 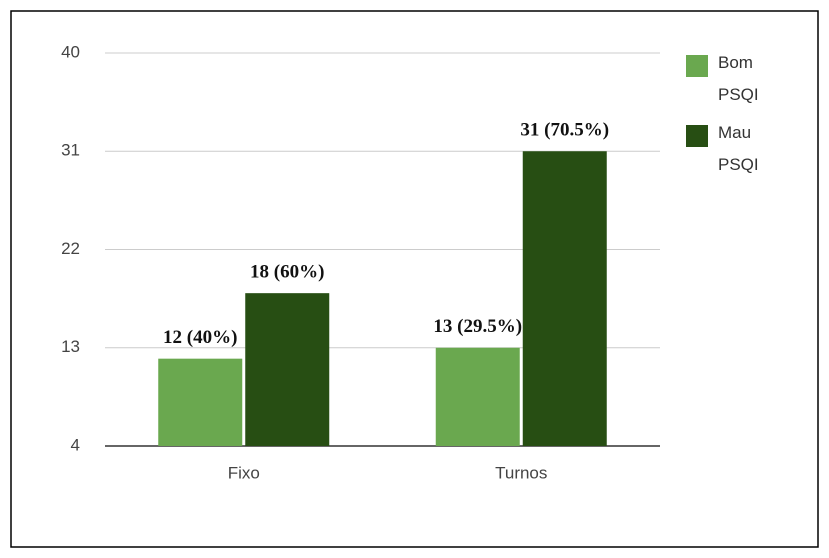 What do you see at coordinates (738, 78) in the screenshot?
I see `legend-label: Bom PSQI` at bounding box center [738, 78].